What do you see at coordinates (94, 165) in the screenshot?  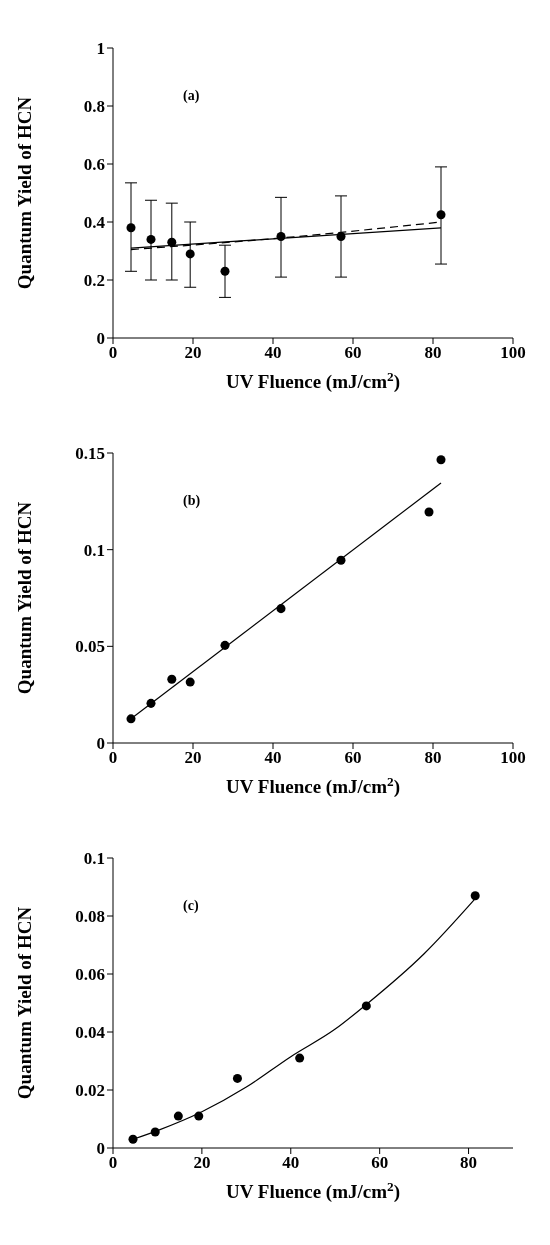 I see `y-tick-label: 0.6` at bounding box center [94, 165].